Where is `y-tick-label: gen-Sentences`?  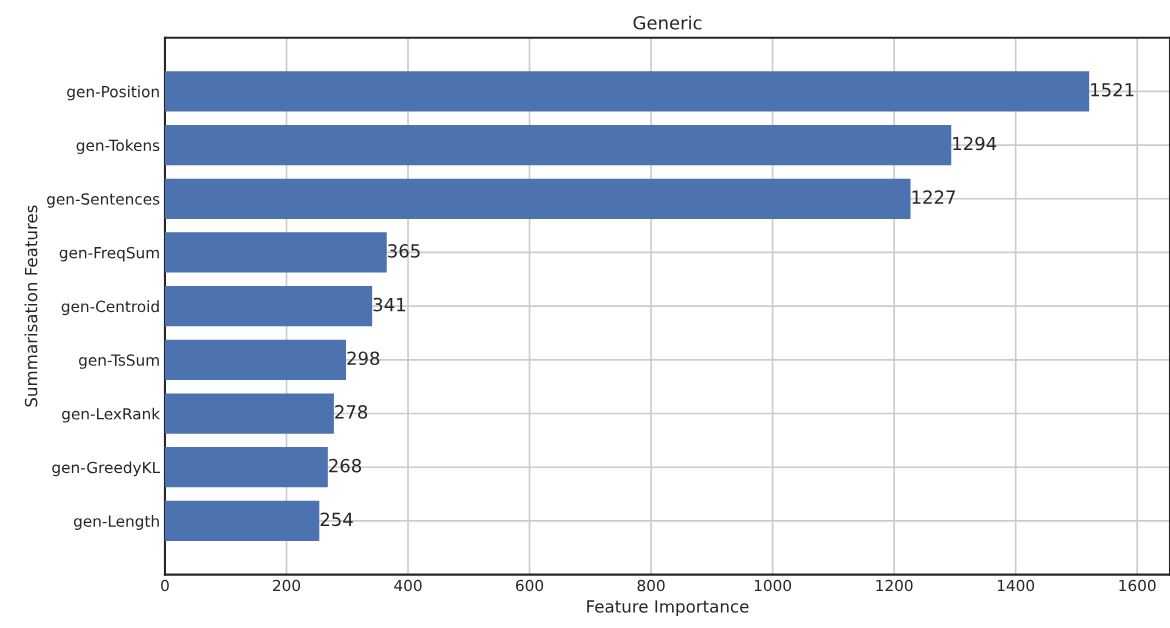
y-tick-label: gen-Sentences is located at coordinates (103, 200).